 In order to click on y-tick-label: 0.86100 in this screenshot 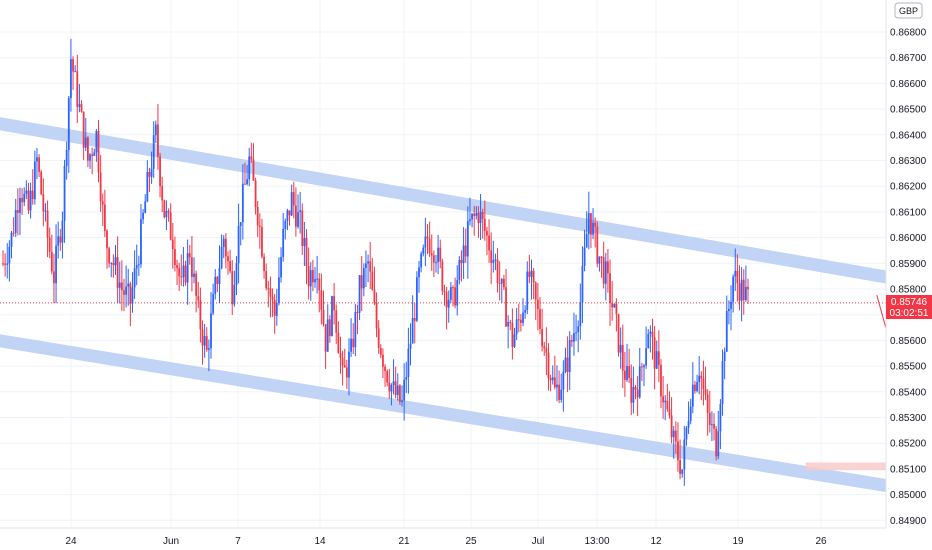, I will do `click(908, 212)`.